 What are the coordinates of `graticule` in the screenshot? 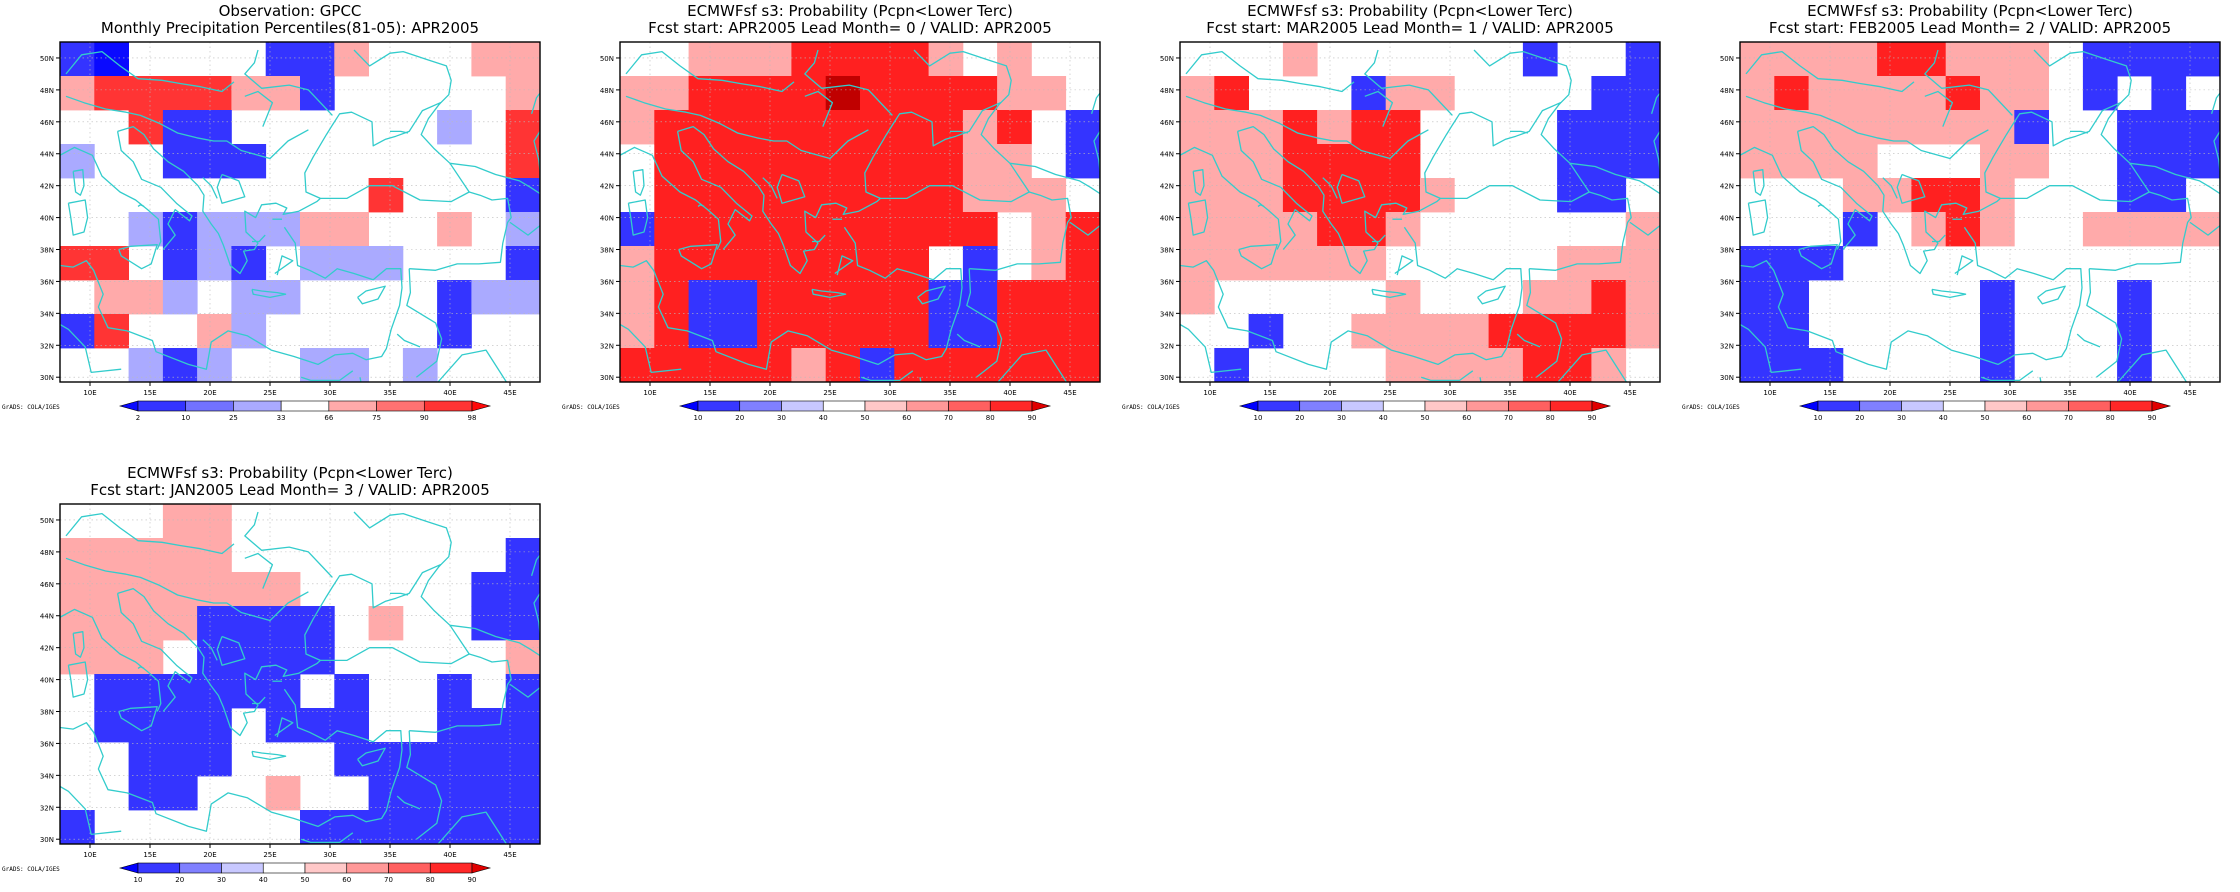 It's located at (300, 212).